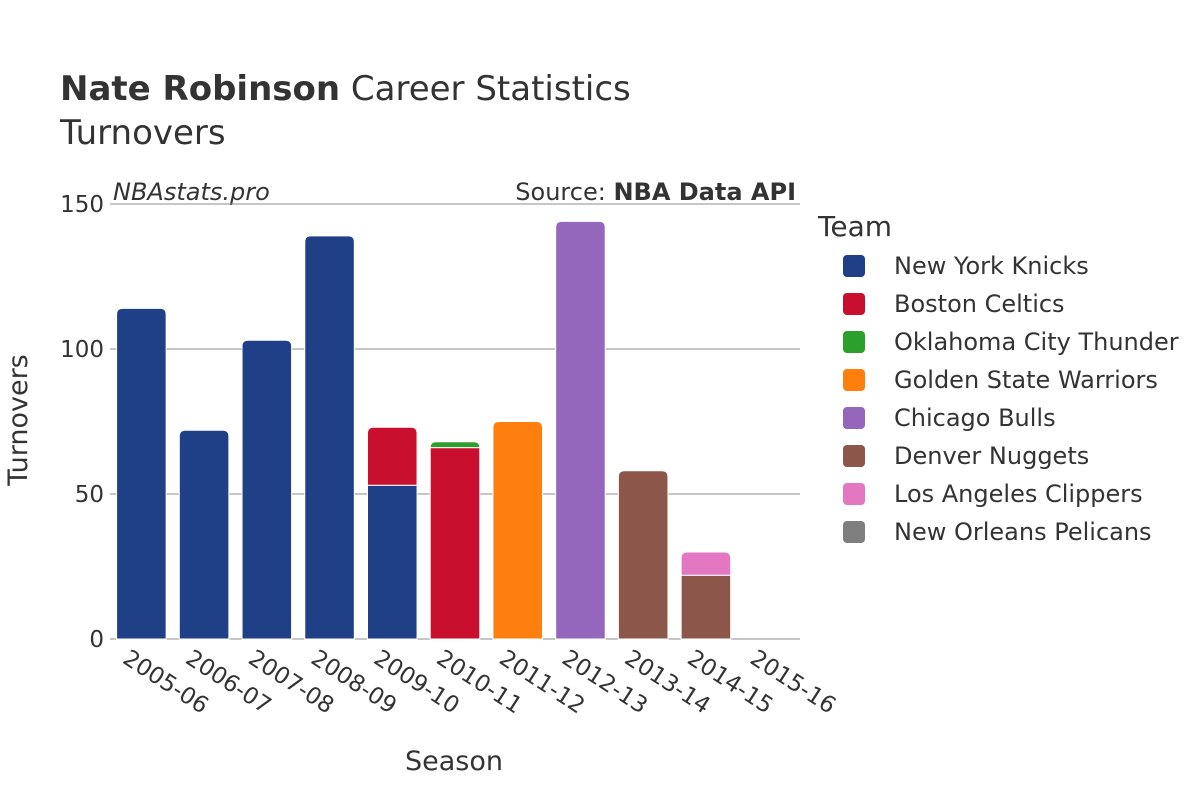  I want to click on legend-swatch-los-angeles-clippers, so click(854, 494).